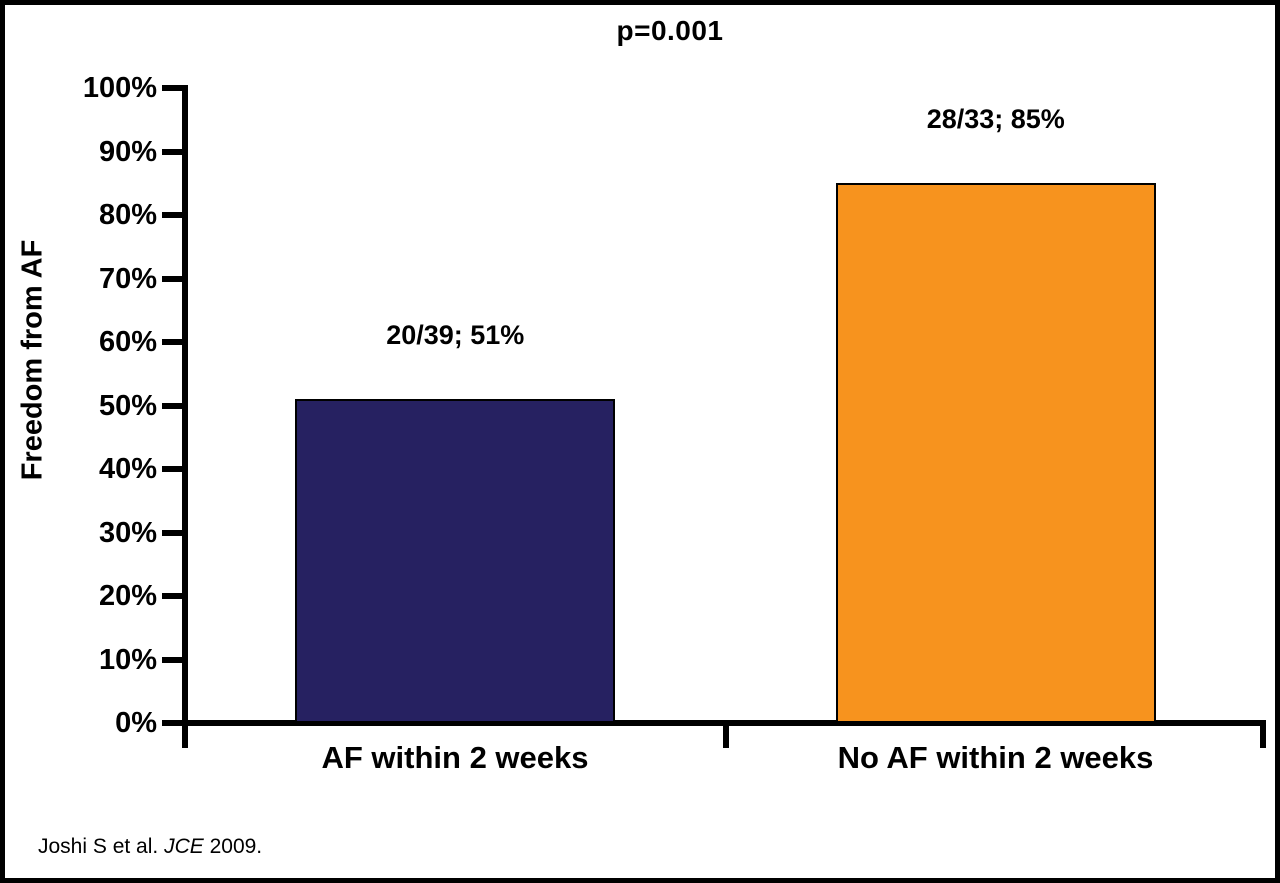 The image size is (1280, 883). Describe the element at coordinates (724, 723) in the screenshot. I see `x-axis-line` at that location.